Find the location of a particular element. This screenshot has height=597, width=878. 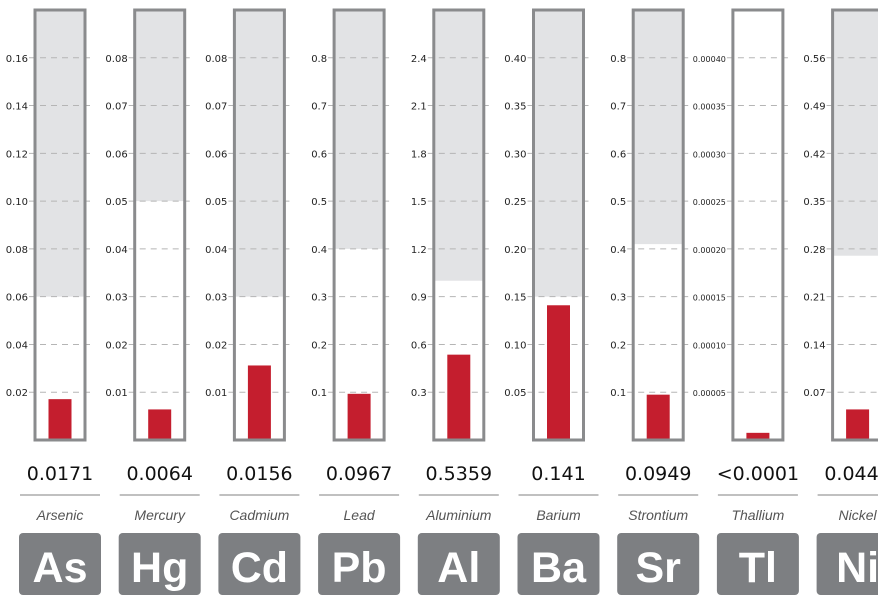

tick-label: 0.00040 is located at coordinates (709, 59).